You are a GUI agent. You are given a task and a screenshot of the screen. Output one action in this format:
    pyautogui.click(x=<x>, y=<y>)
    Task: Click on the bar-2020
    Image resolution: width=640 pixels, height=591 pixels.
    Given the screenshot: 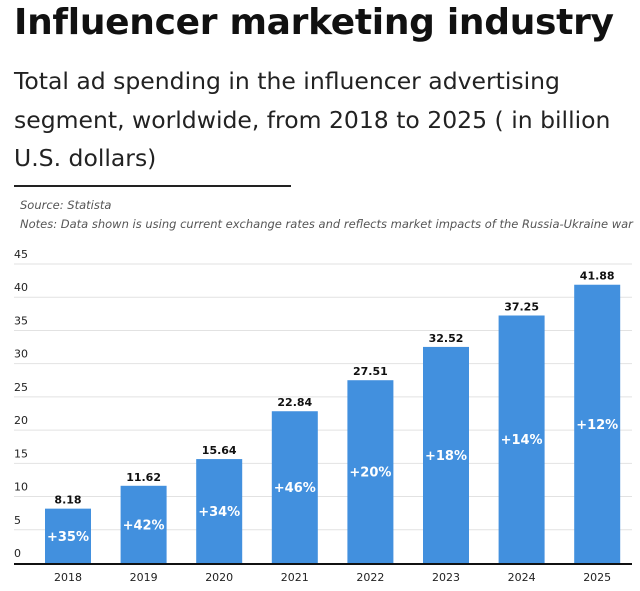 What is the action you would take?
    pyautogui.click(x=219, y=511)
    